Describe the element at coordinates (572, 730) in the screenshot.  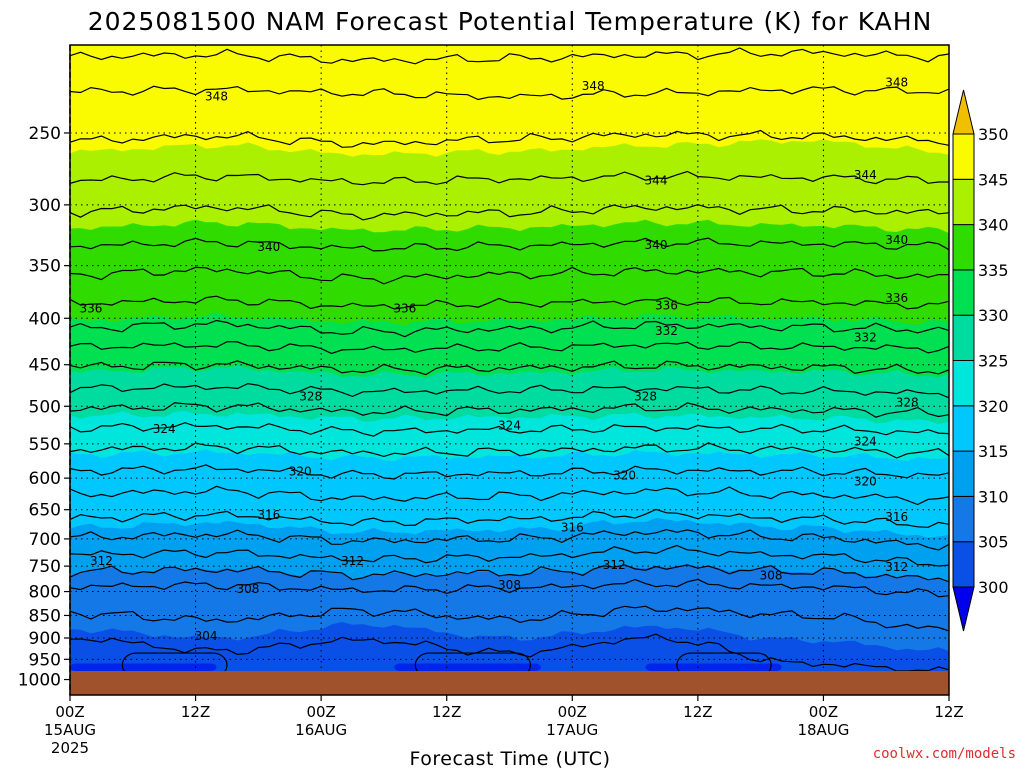
I see `x-tick-date-4: 17AUG` at that location.